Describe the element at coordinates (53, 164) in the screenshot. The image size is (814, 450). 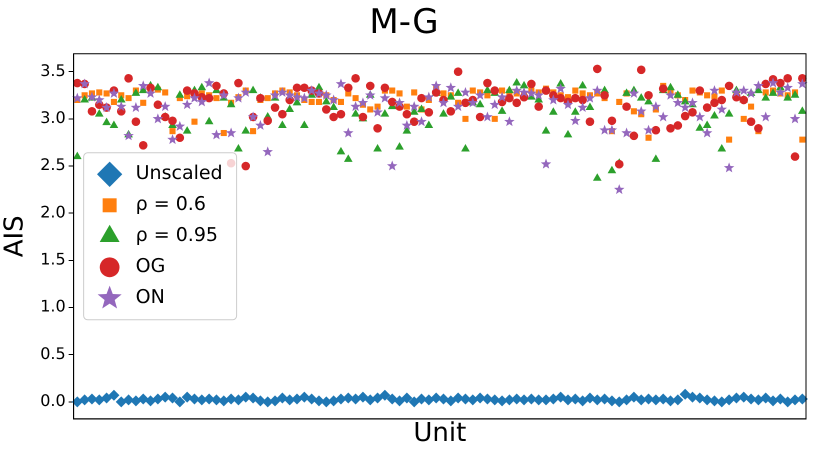
I see `y-tick-label: 2.5` at that location.